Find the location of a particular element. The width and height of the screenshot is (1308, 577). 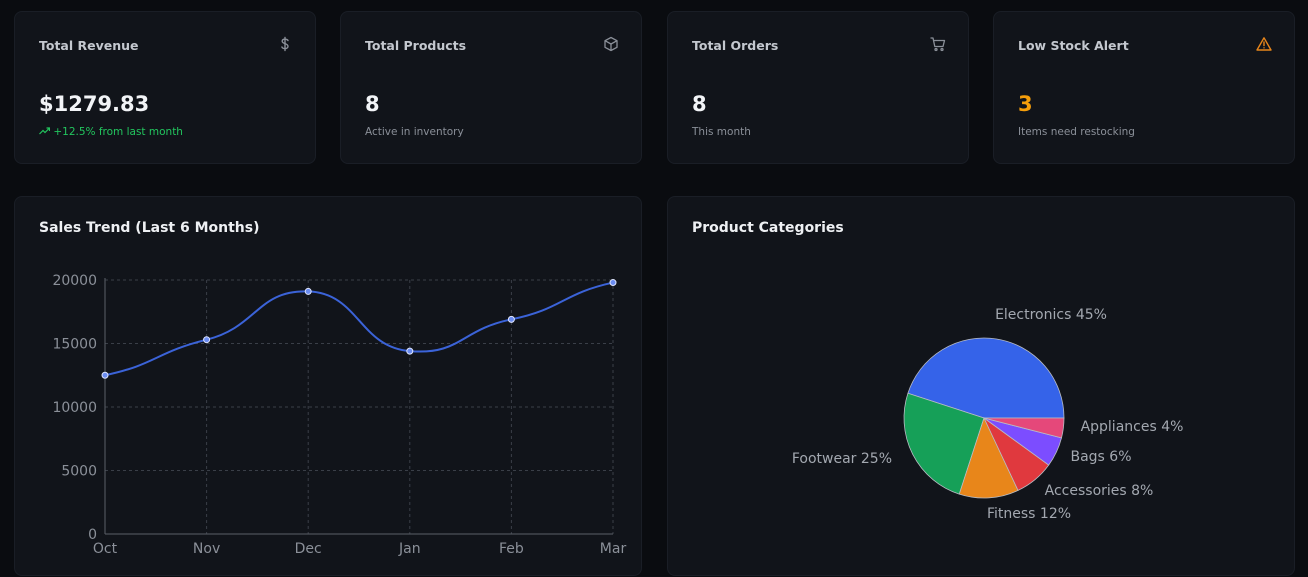

stat-sub: +12.5% from last month is located at coordinates (118, 132).